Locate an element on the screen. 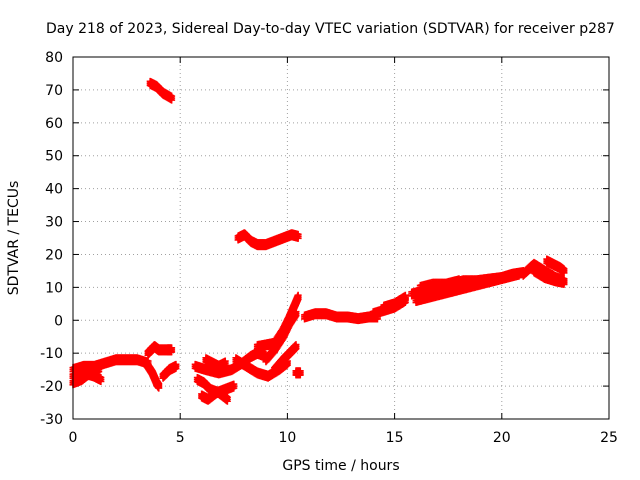 The image size is (640, 480). y-tick-label: 30 is located at coordinates (54, 223).